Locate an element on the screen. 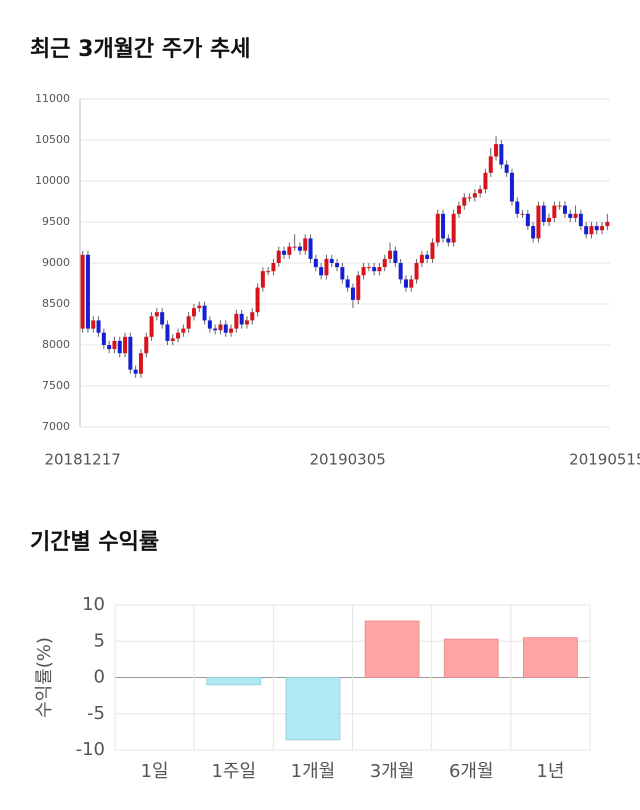  x-tick-label: 6개월 is located at coordinates (471, 771).